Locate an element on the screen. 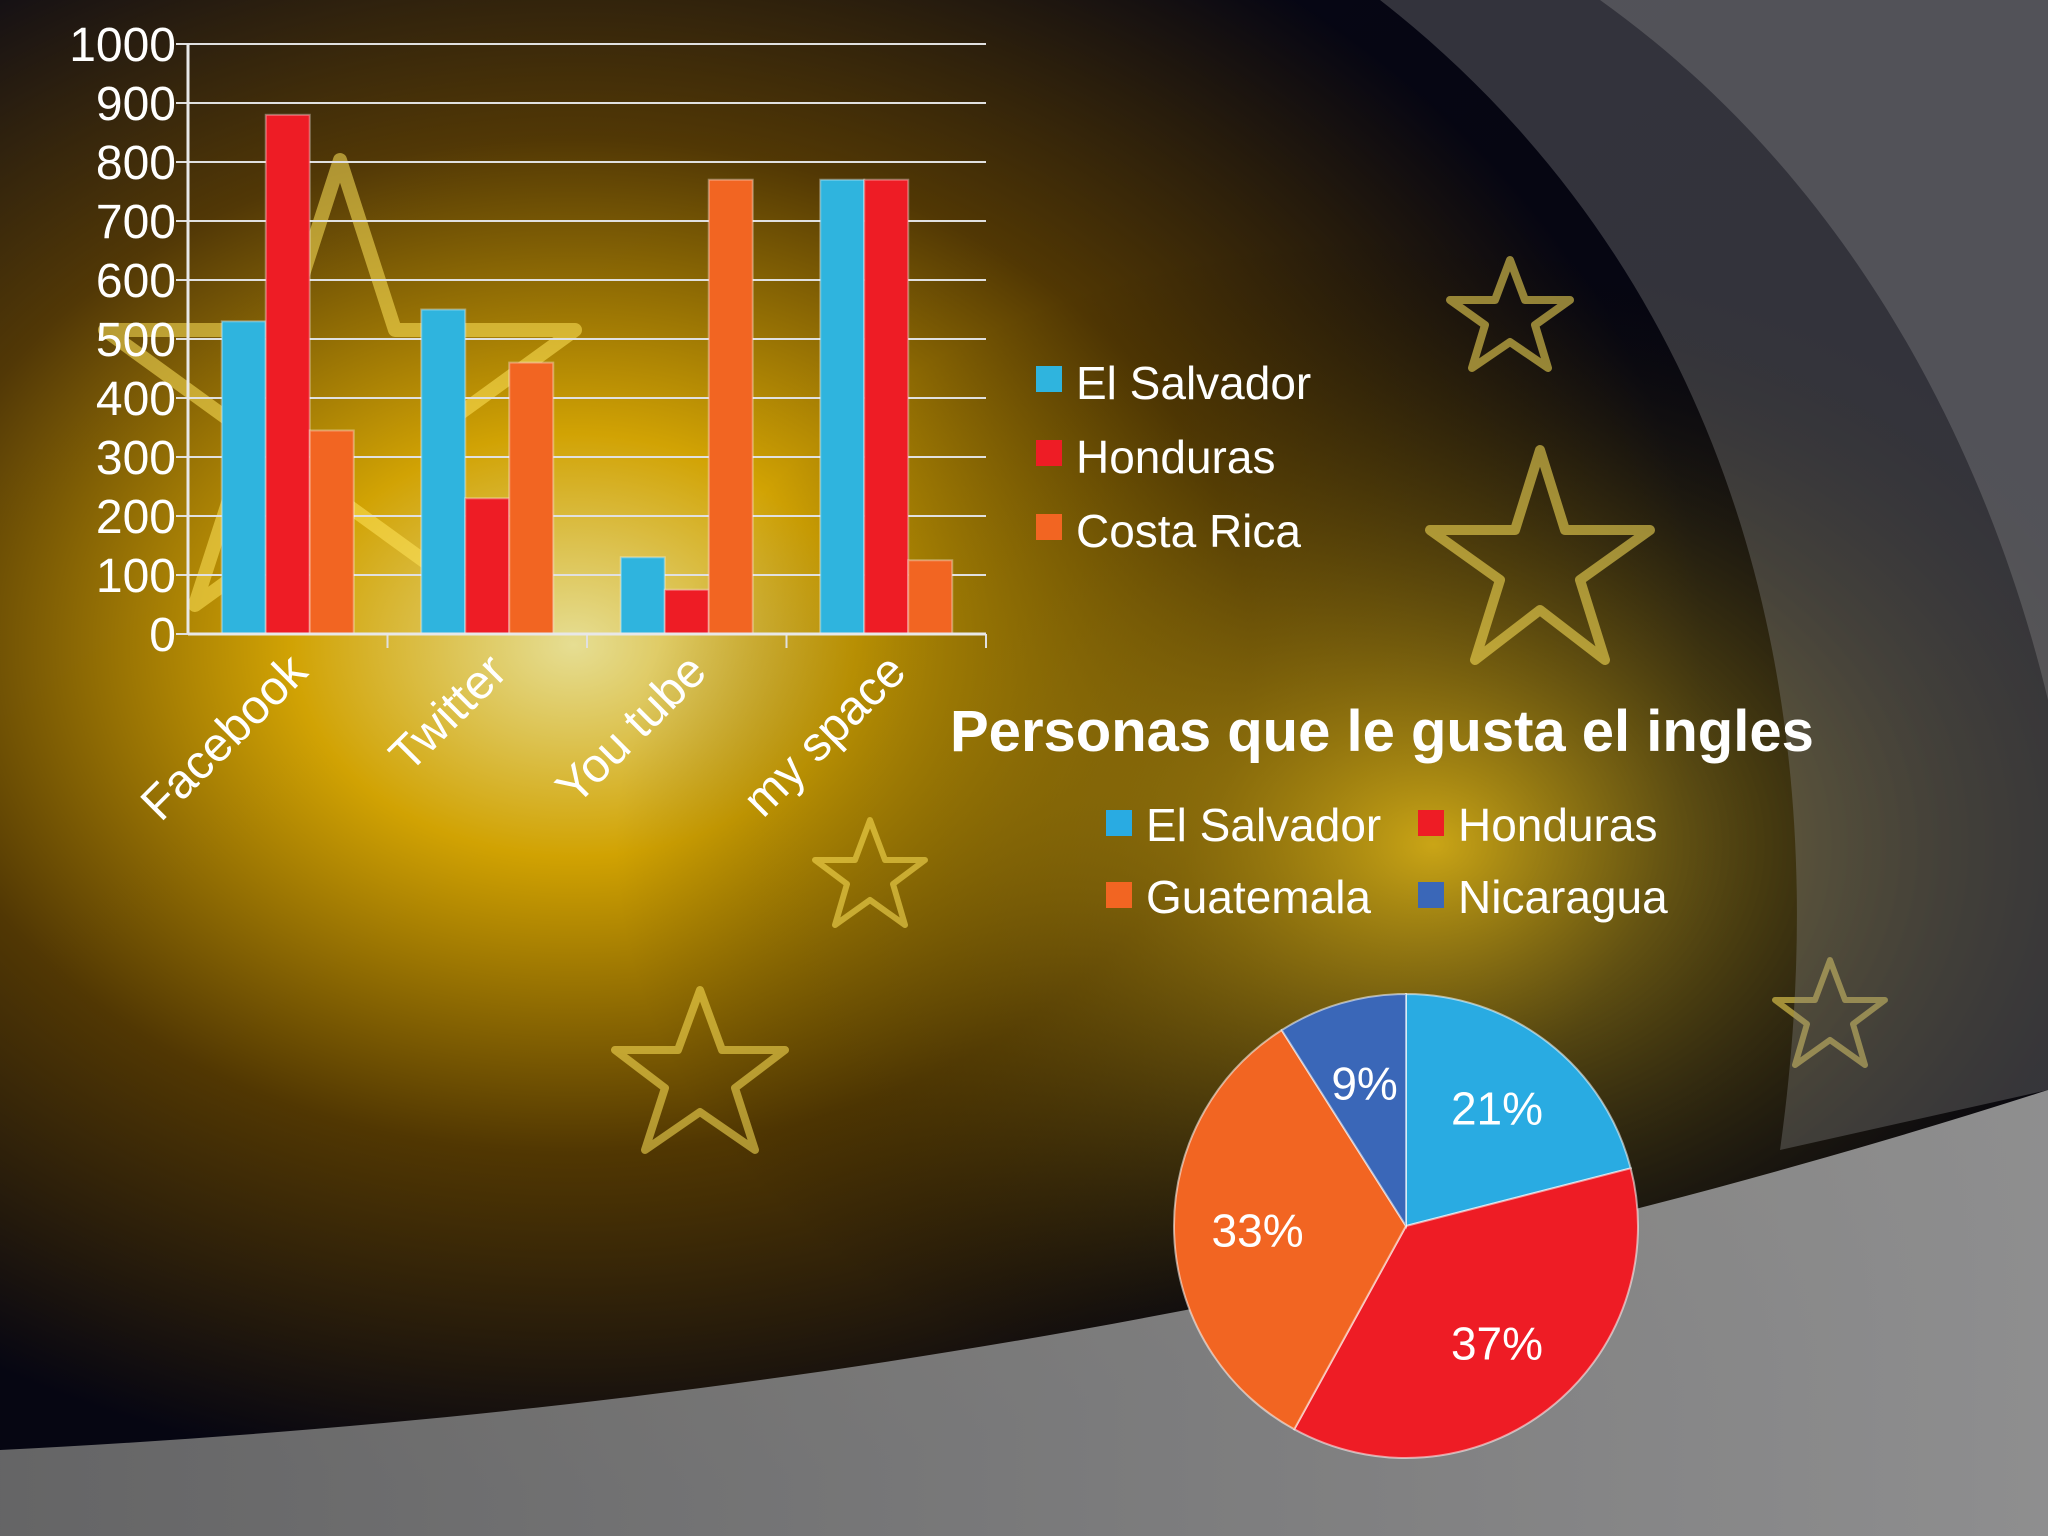  pie-legend-swatch-honduras is located at coordinates (1431, 823).